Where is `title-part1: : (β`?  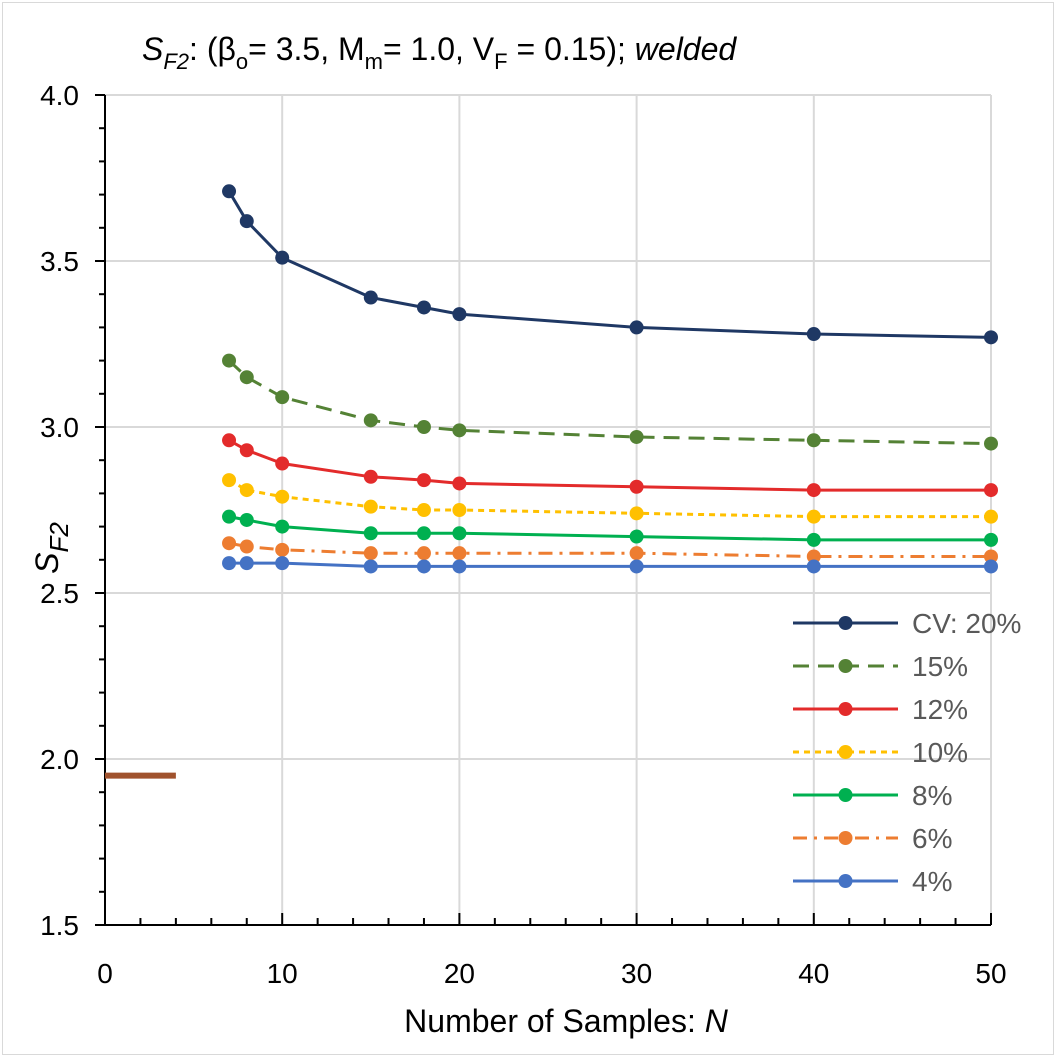
title-part1: : (β is located at coordinates (212, 49).